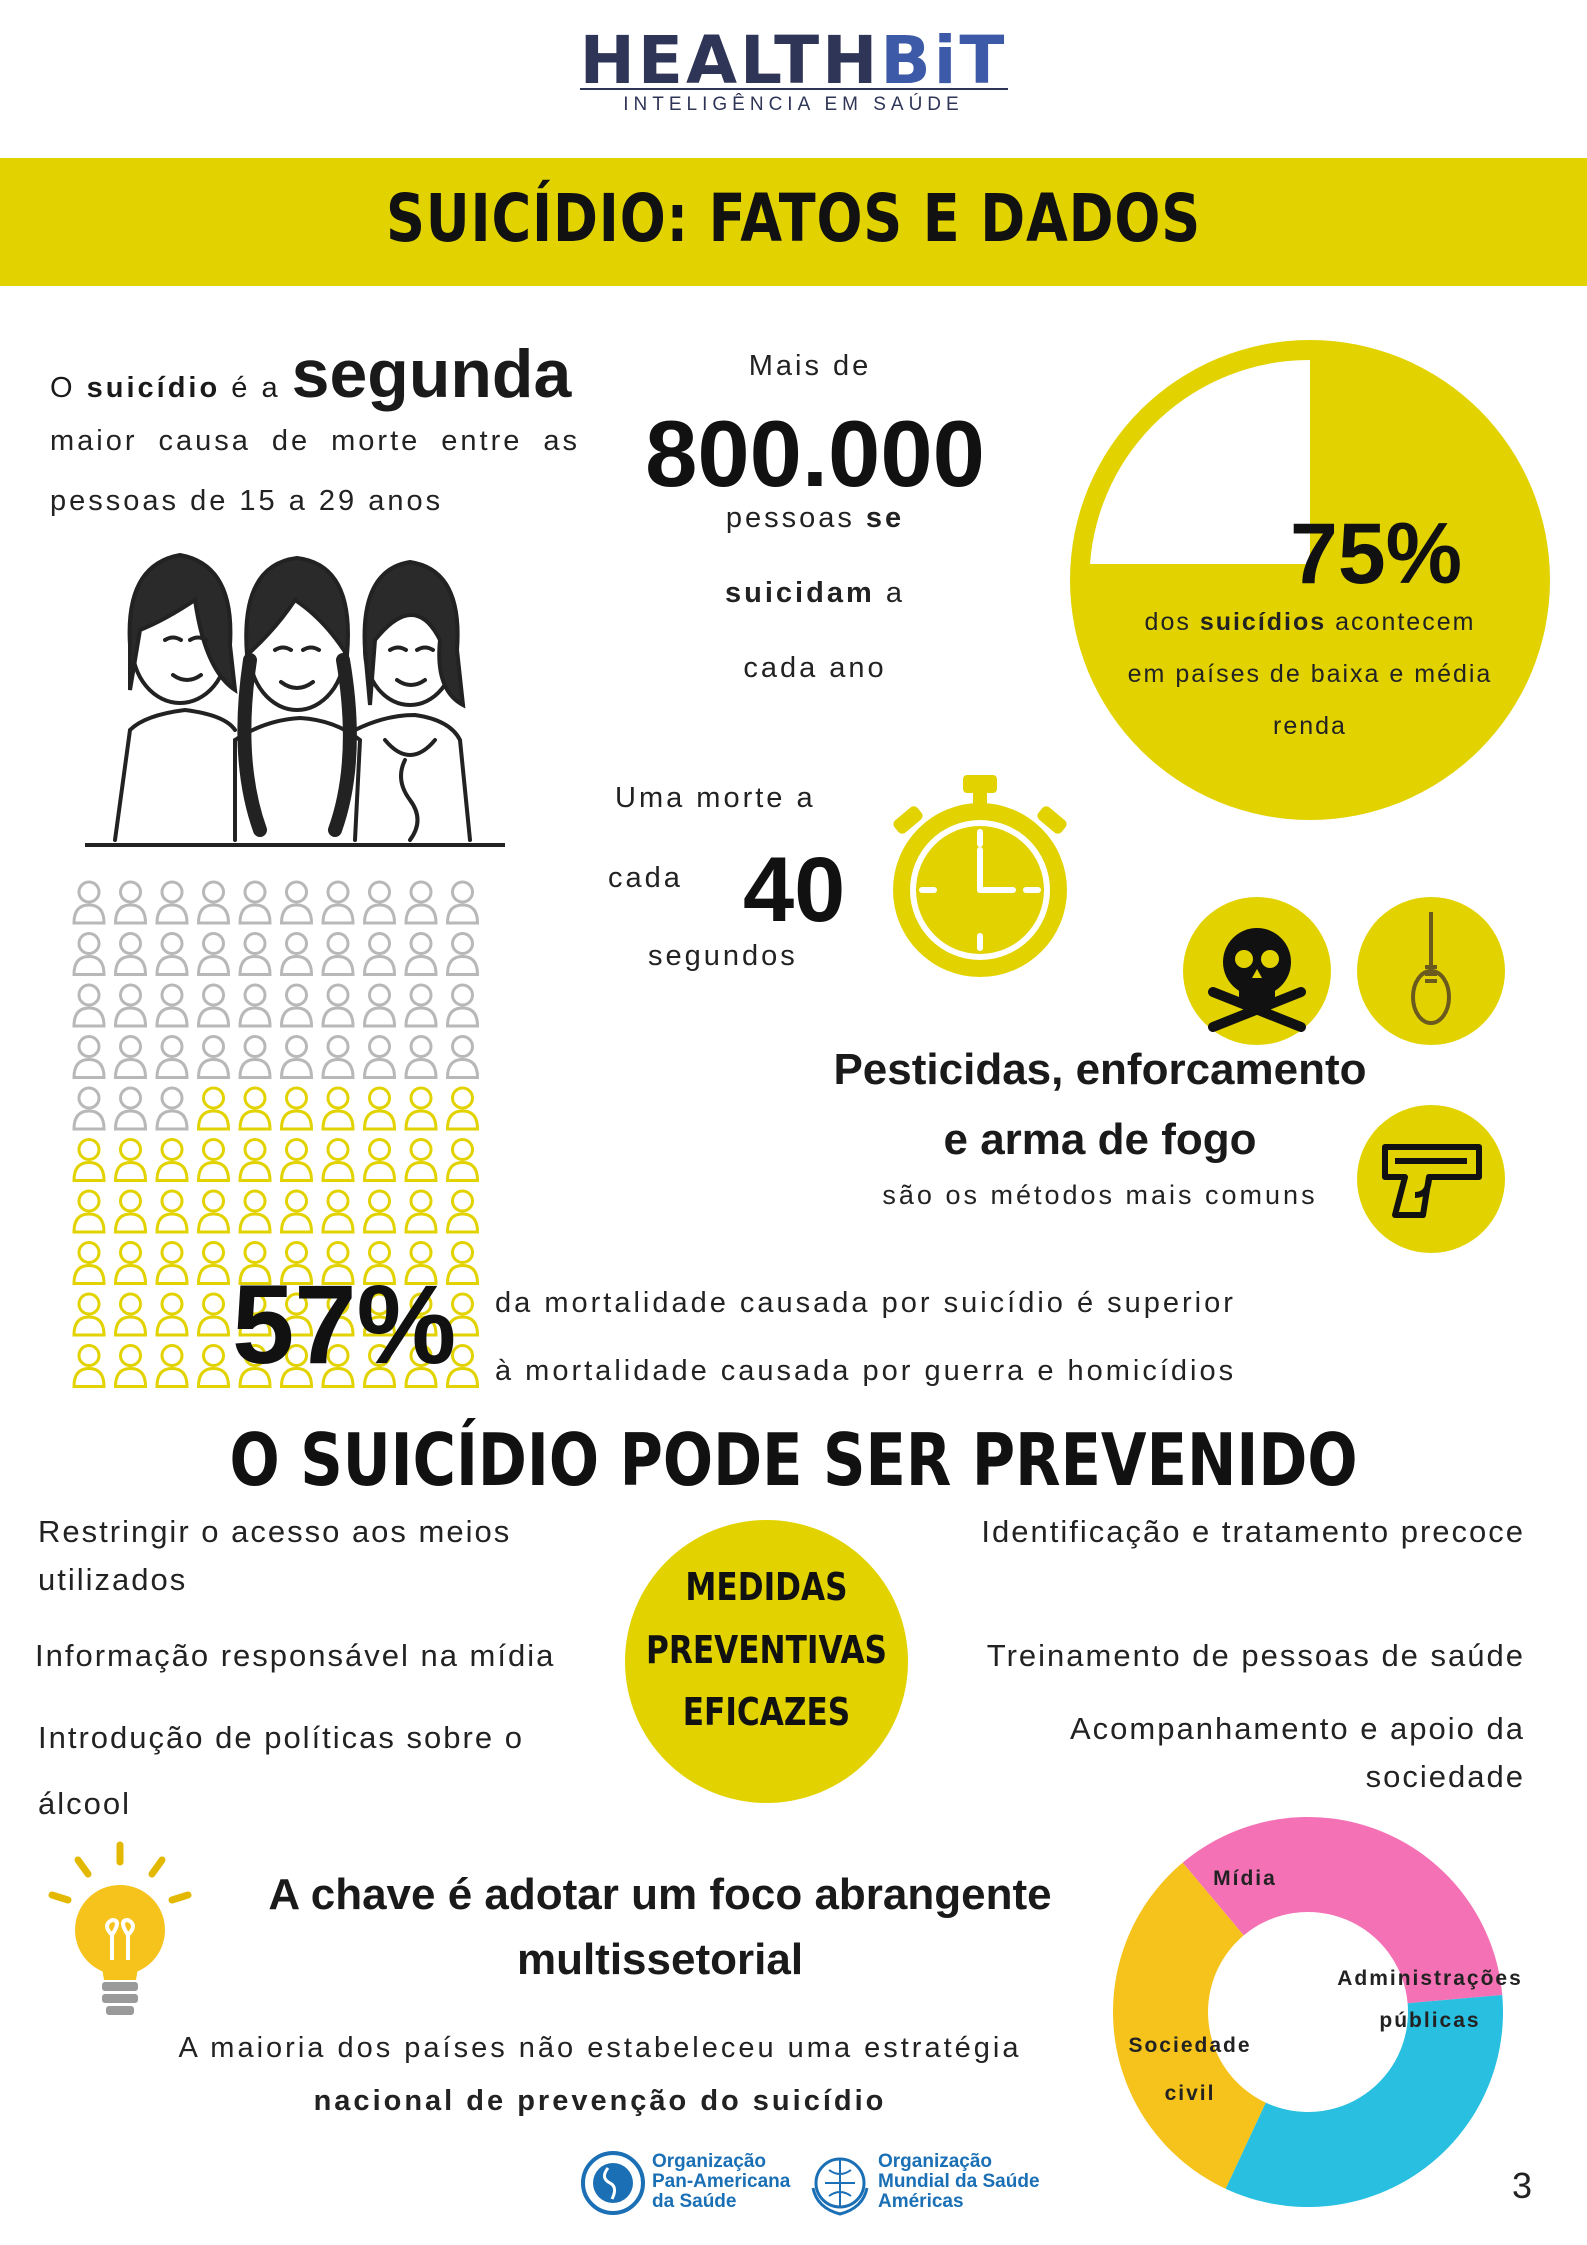 This screenshot has height=2245, width=1587. Describe the element at coordinates (766, 1712) in the screenshot. I see `measures-center-line3: EFICAZES` at that location.